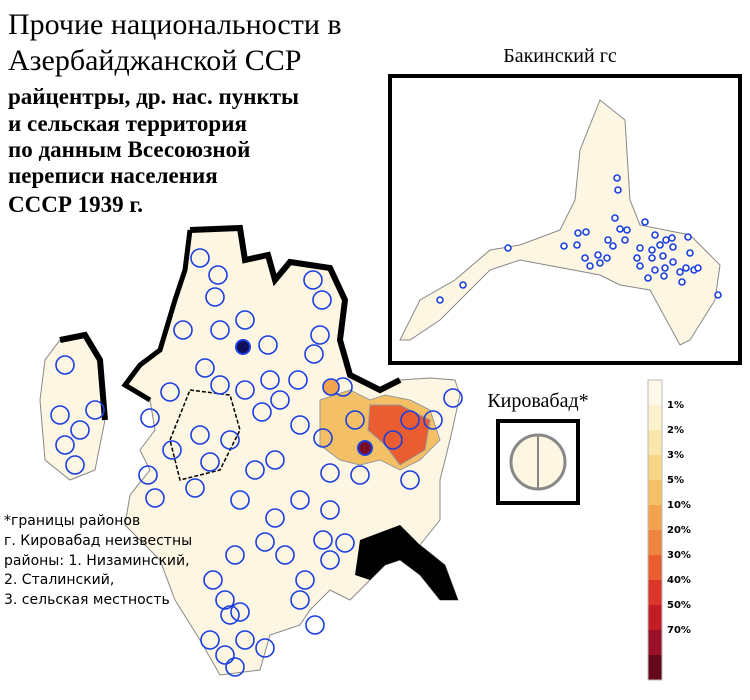 Image resolution: width=750 pixels, height=700 pixels. I want to click on note-line: районы: 1. Низаминский,, so click(97, 561).